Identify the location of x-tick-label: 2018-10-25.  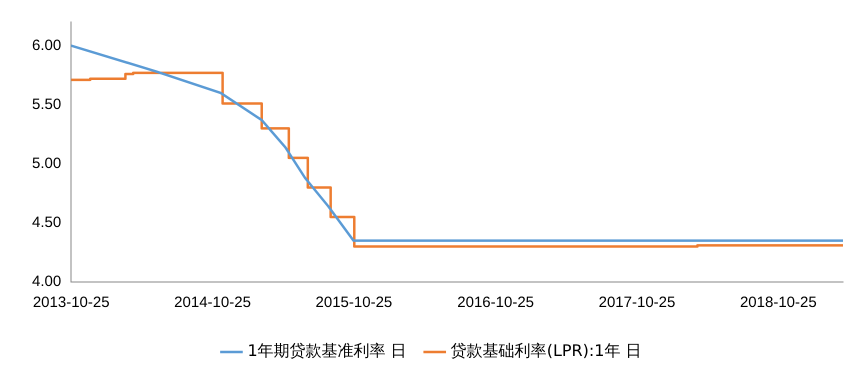
(778, 303).